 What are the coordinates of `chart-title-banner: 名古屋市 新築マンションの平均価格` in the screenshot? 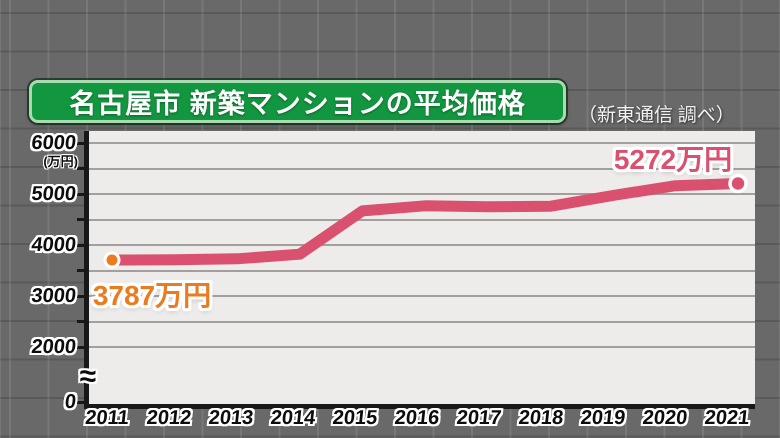 It's located at (297, 101).